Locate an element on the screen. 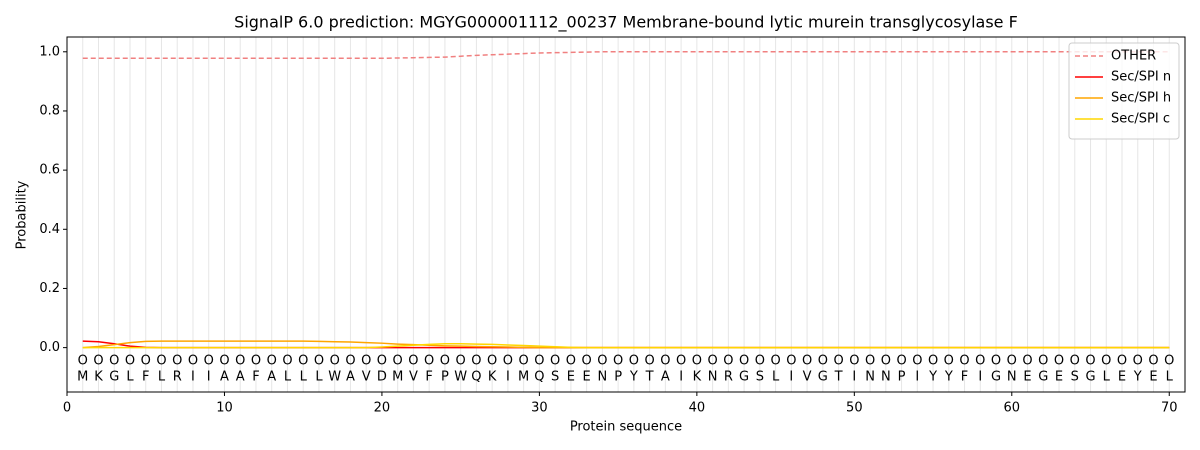 The height and width of the screenshot is (450, 1200). x-tick-label: 0 is located at coordinates (67, 408).